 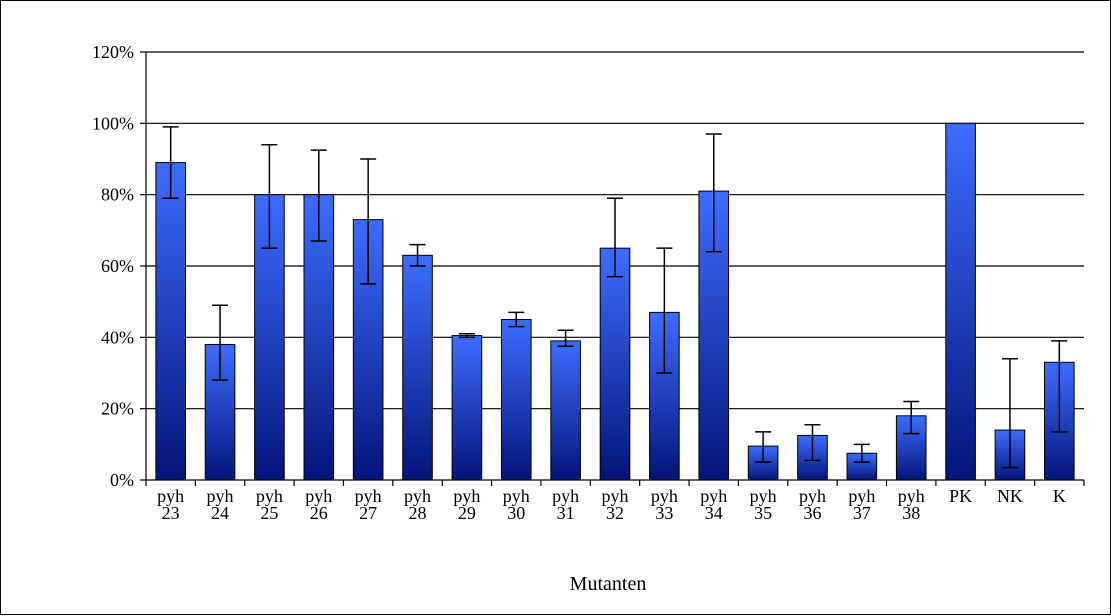 I want to click on x-tick-label: NK, so click(x=1010, y=496).